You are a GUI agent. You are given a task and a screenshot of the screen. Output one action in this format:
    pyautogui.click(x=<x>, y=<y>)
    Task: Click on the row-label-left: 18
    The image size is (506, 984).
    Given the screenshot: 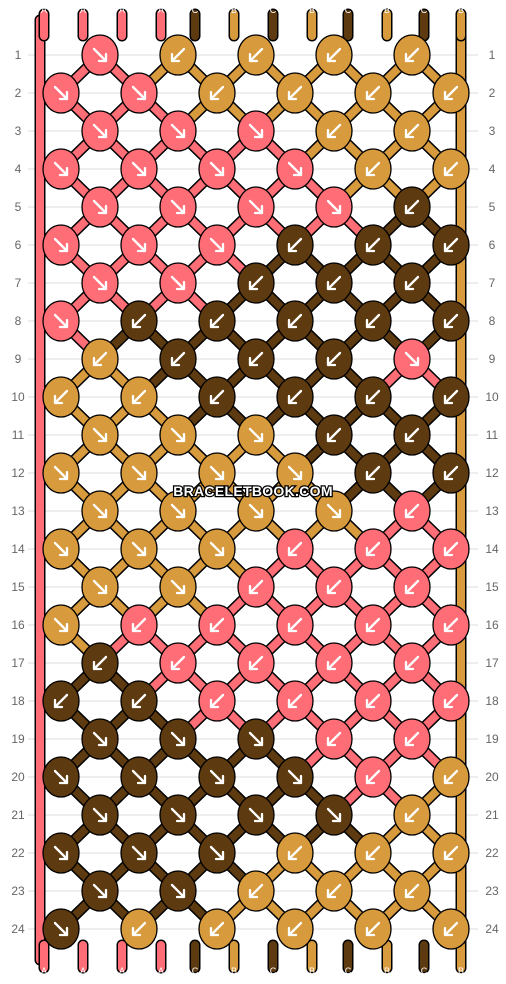 What is the action you would take?
    pyautogui.click(x=18, y=701)
    